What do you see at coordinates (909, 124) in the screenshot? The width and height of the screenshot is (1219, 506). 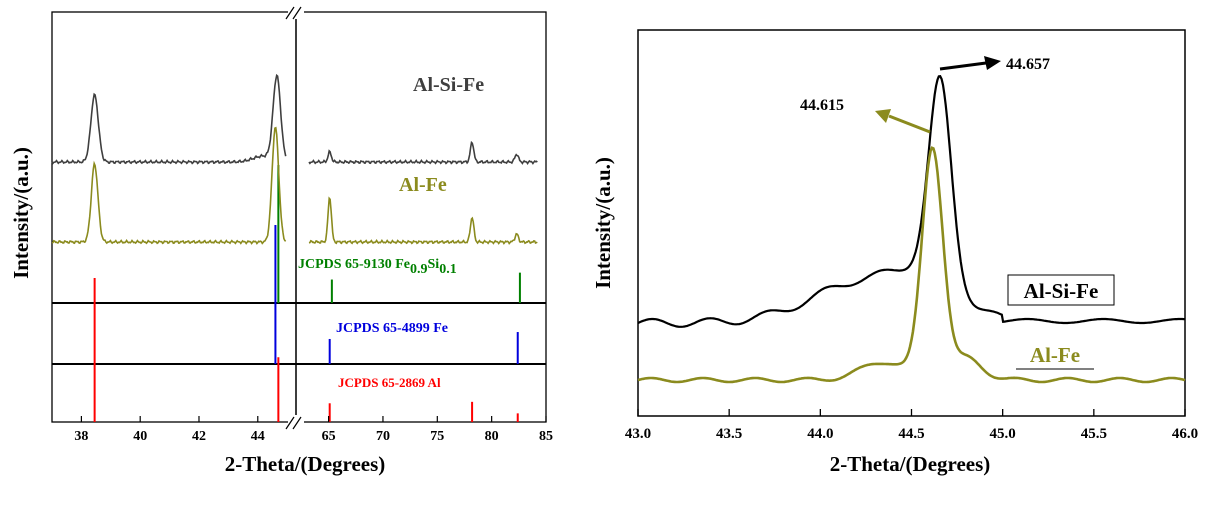 I see `peak-arrow-al-fe` at bounding box center [909, 124].